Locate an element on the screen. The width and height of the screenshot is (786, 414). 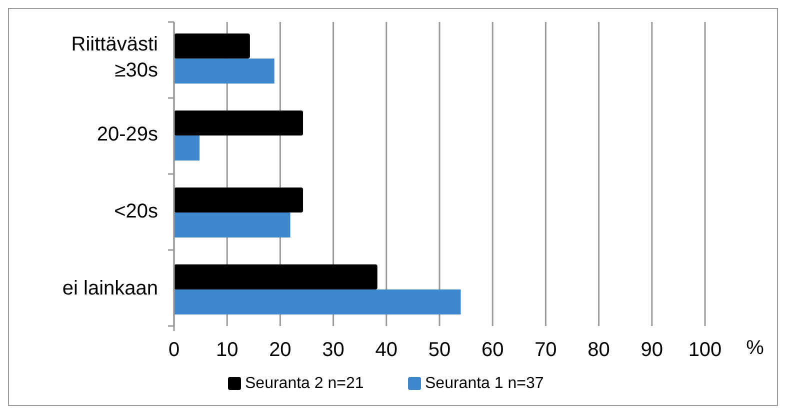
x-tick-label: 10 is located at coordinates (227, 350).